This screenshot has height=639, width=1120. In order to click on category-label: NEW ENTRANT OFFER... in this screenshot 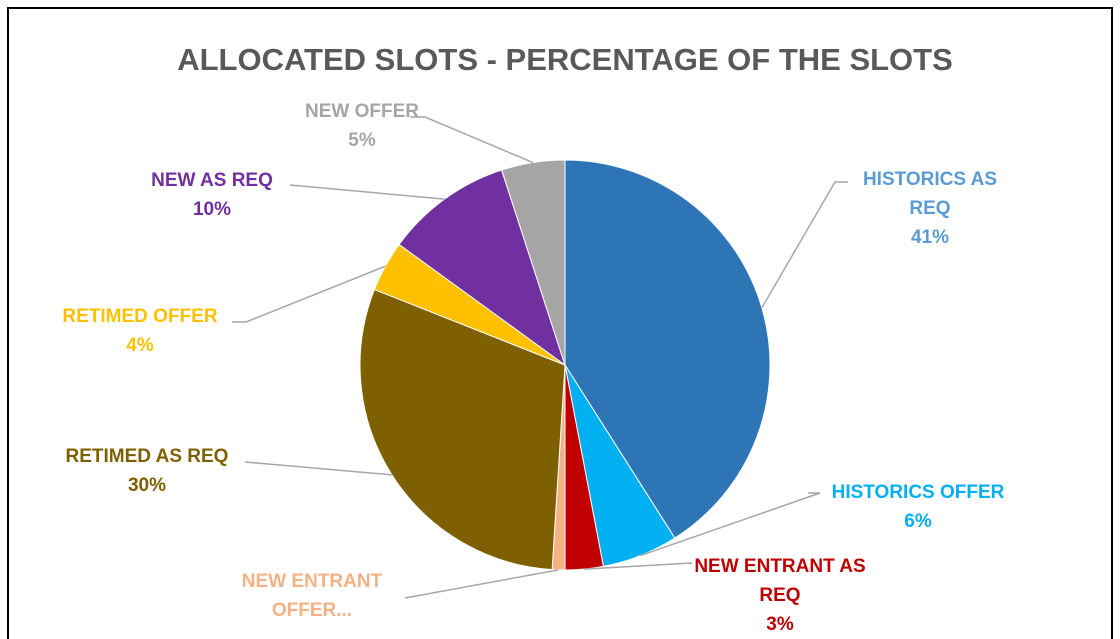, I will do `click(312, 596)`.